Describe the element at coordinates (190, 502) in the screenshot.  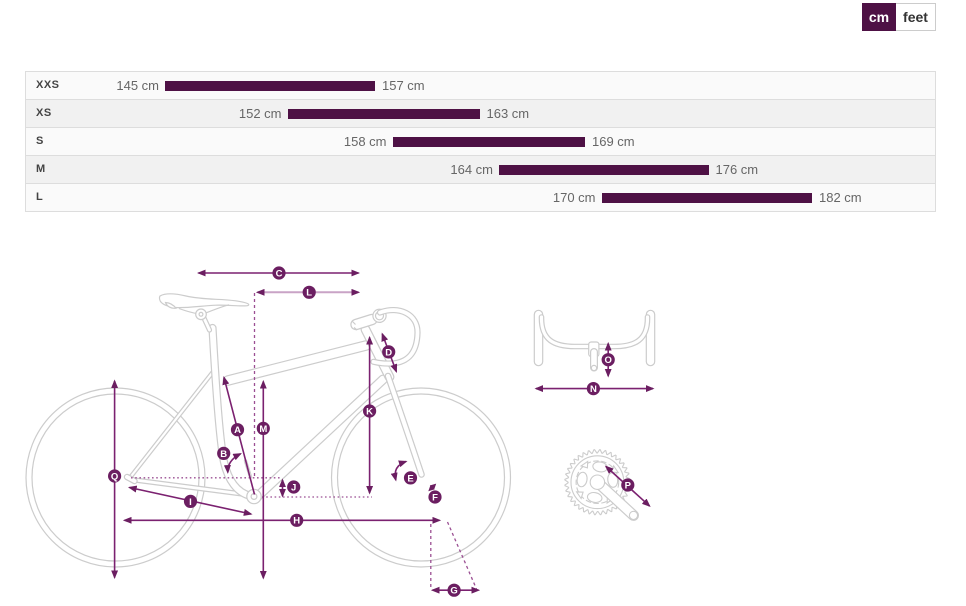
I see `svg-text: I` at that location.